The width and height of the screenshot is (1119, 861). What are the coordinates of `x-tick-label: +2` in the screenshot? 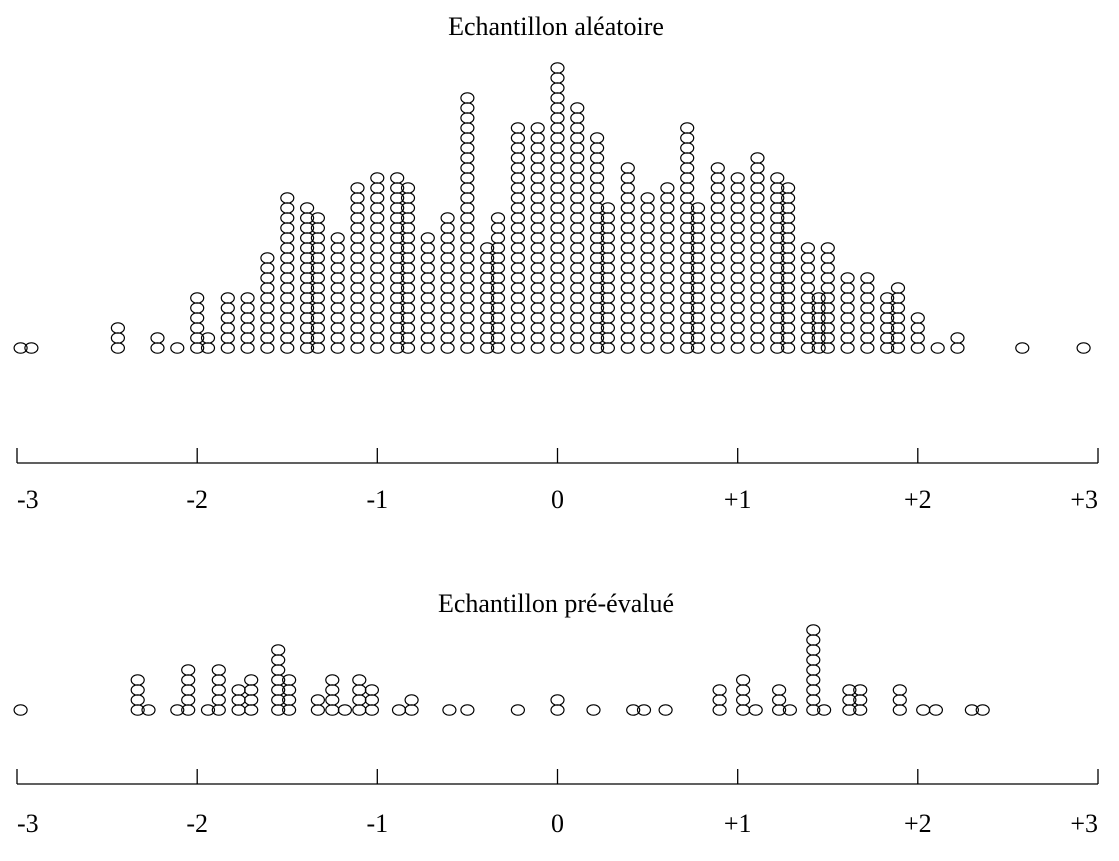 It's located at (918, 499).